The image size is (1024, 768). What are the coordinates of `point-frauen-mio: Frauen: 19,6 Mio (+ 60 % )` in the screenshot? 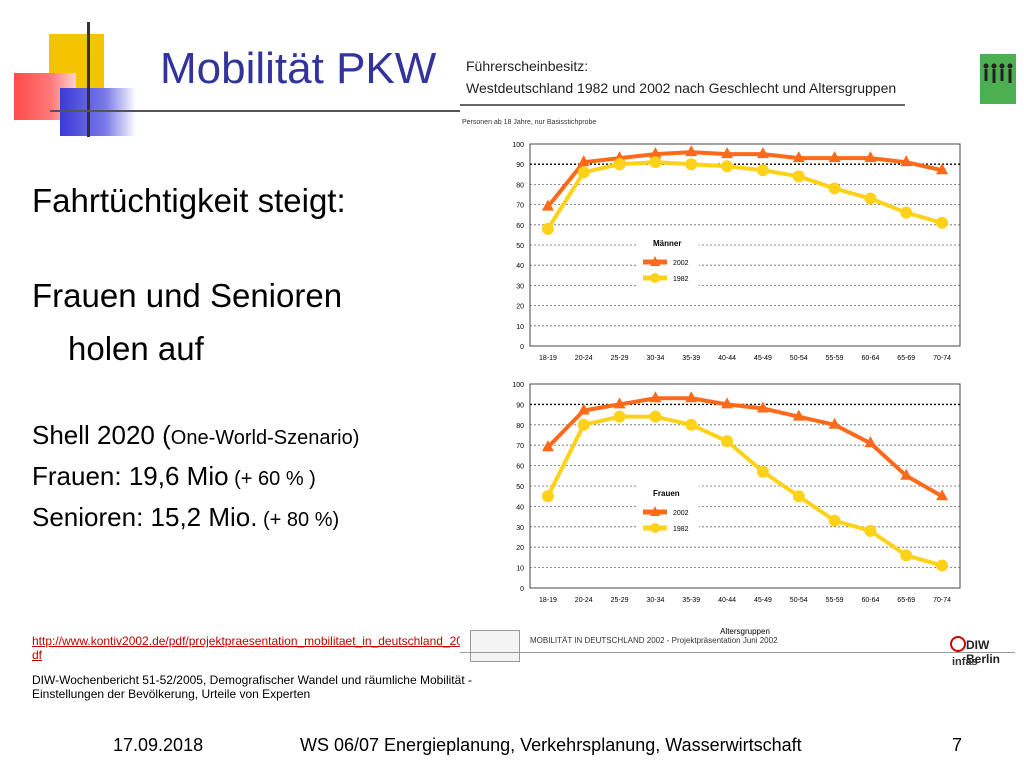 It's located at (174, 476).